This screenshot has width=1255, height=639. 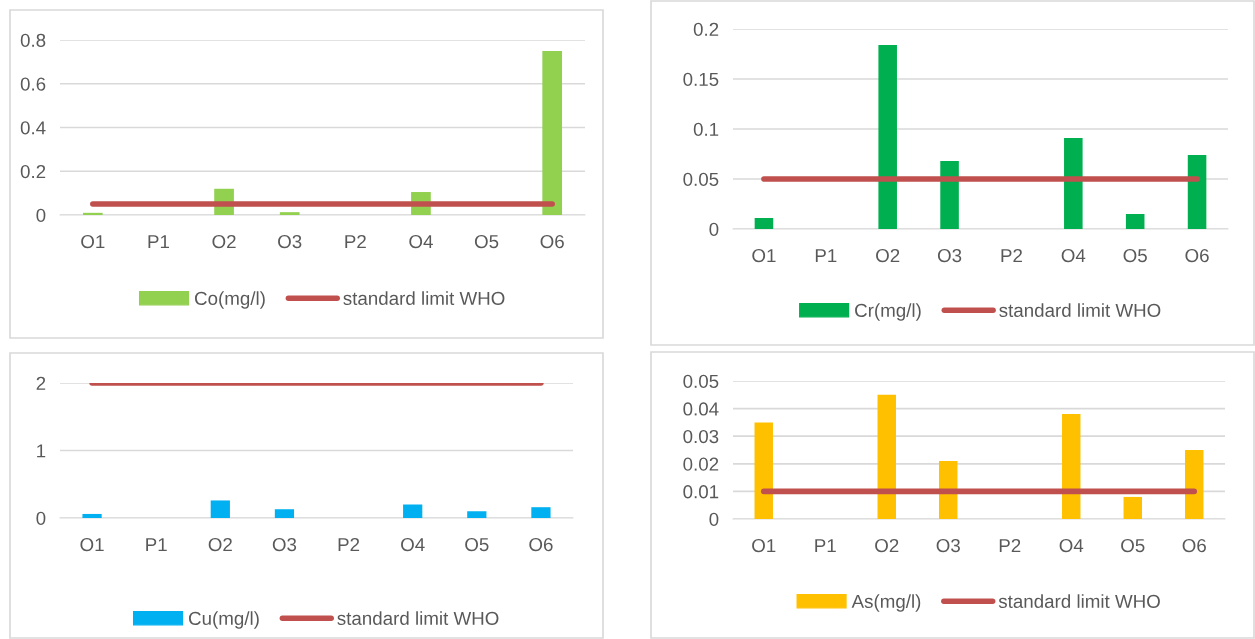 I want to click on legend-label: Cr(mg/l), so click(x=888, y=312).